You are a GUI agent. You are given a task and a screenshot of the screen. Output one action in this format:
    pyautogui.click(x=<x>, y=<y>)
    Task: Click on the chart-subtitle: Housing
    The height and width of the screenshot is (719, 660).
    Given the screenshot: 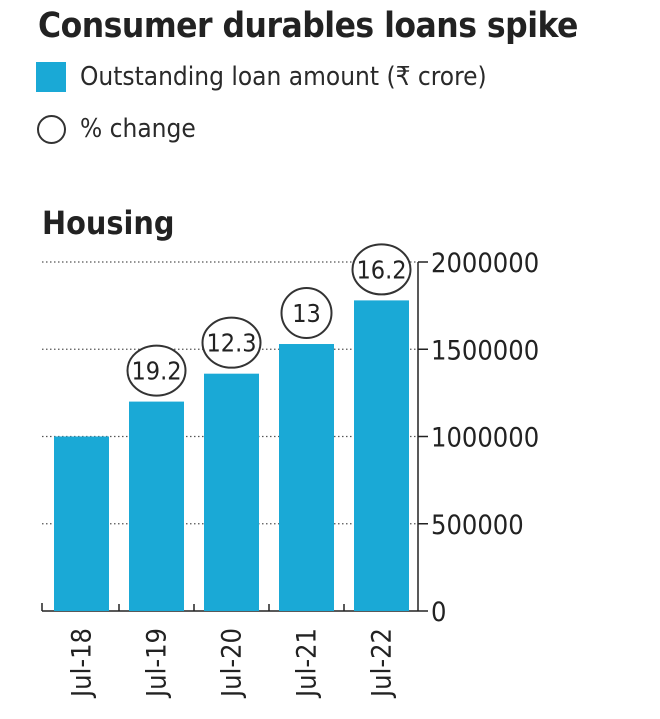 What is the action you would take?
    pyautogui.click(x=108, y=223)
    